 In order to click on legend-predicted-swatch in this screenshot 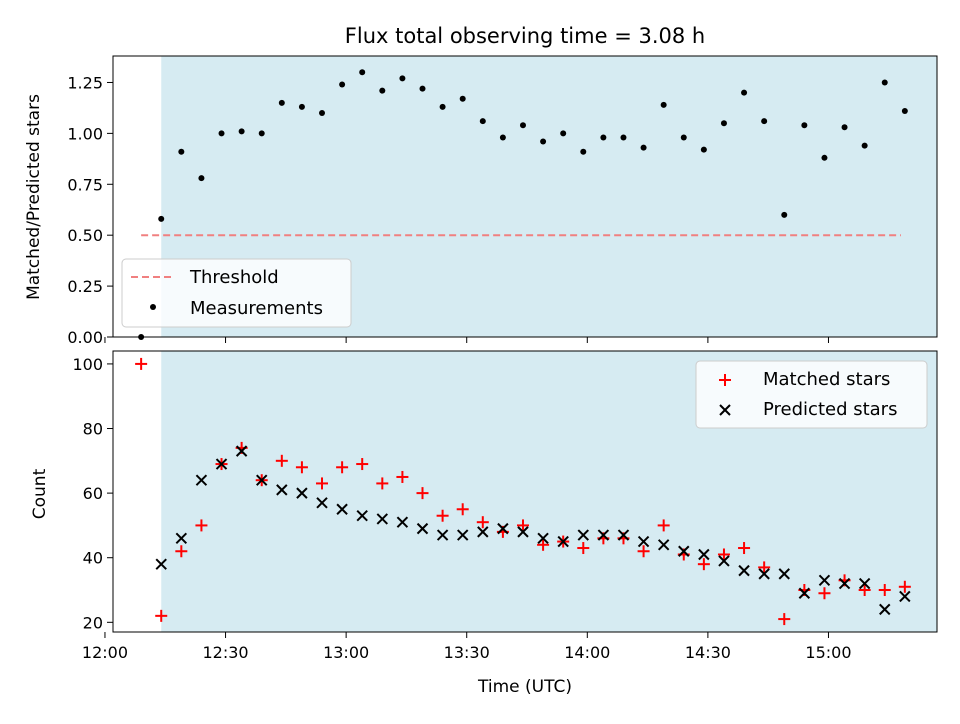, I will do `click(725, 410)`.